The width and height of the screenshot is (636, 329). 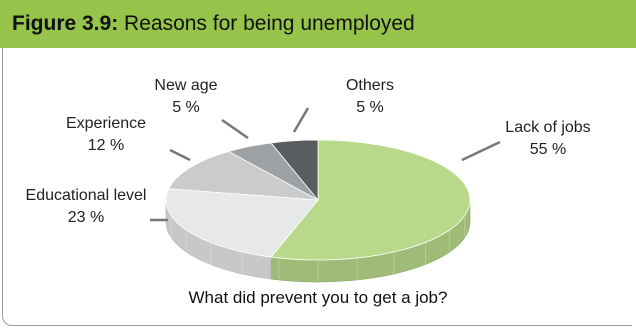 What do you see at coordinates (86, 195) in the screenshot?
I see `slice-label-1-0: Educational level` at bounding box center [86, 195].